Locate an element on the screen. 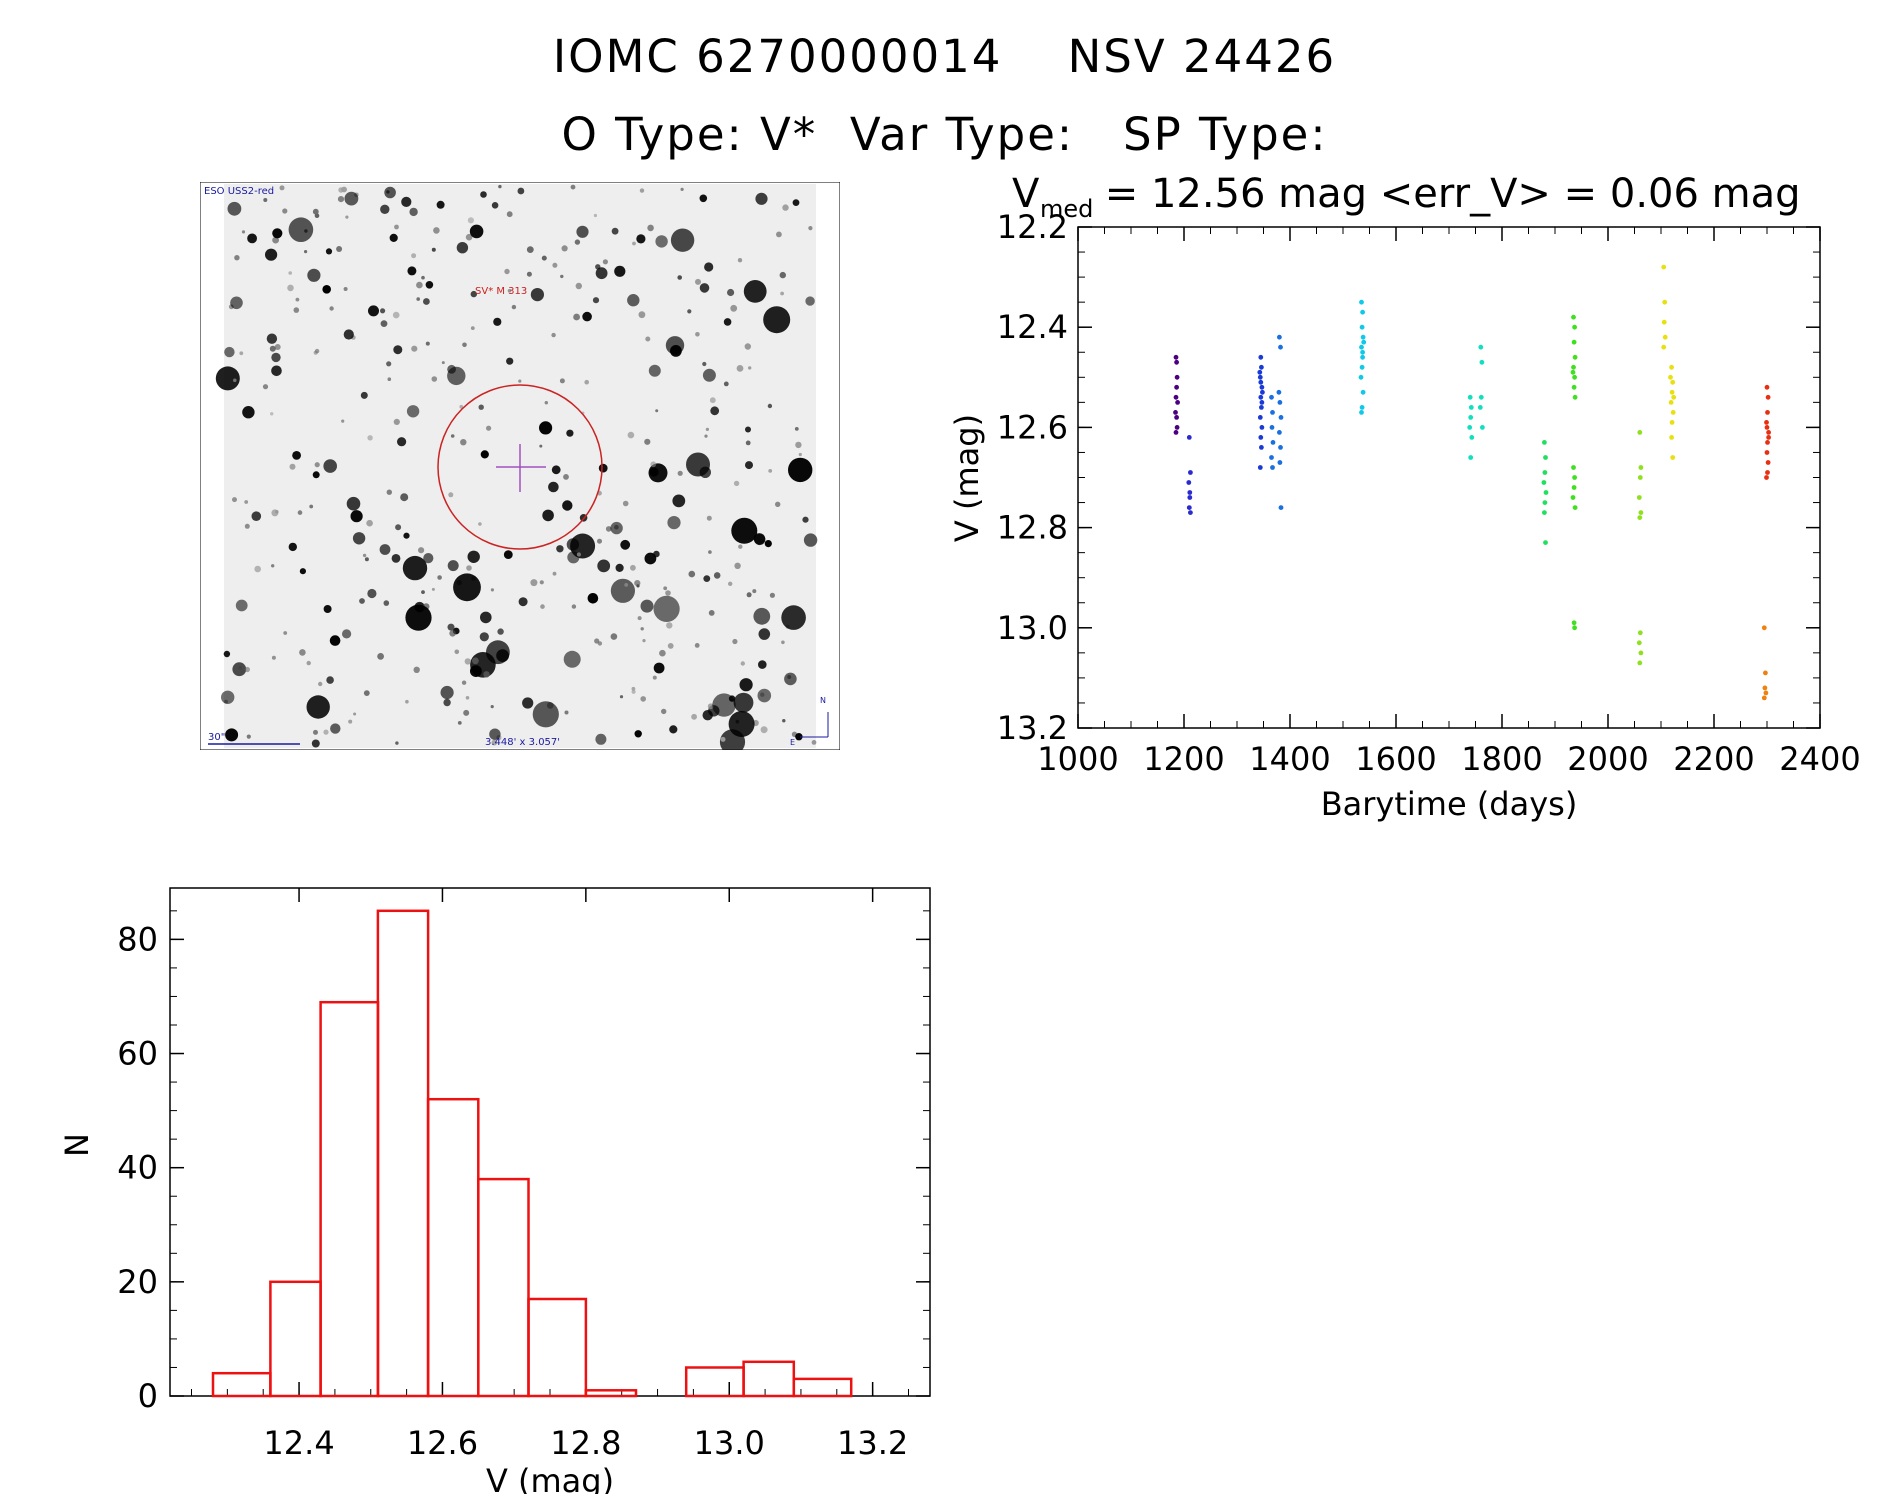 The image size is (1889, 1494). lc-title-sub: med is located at coordinates (1066, 209).